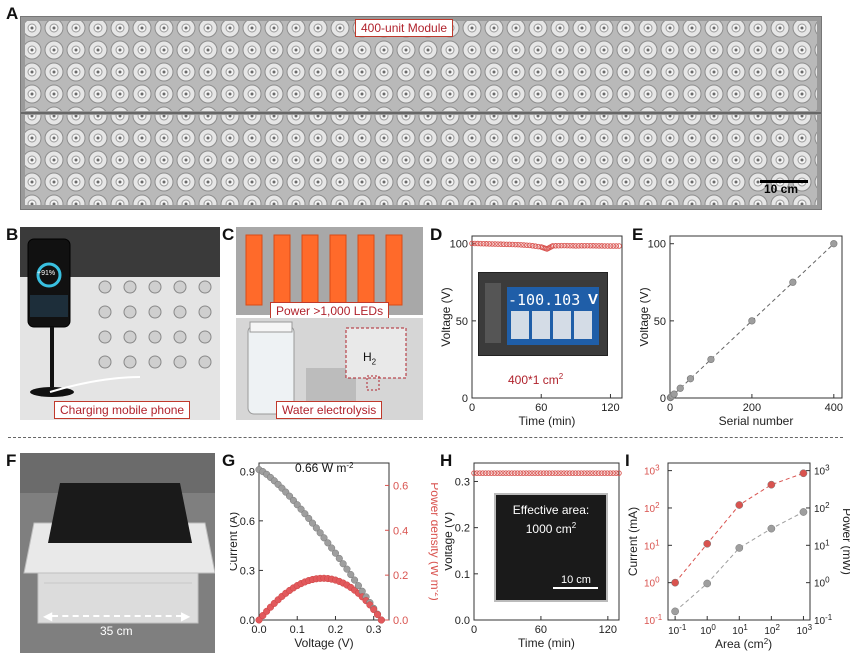 The image size is (851, 661). Describe the element at coordinates (335, 630) in the screenshot. I see `x-tick-label: 0.2` at that location.